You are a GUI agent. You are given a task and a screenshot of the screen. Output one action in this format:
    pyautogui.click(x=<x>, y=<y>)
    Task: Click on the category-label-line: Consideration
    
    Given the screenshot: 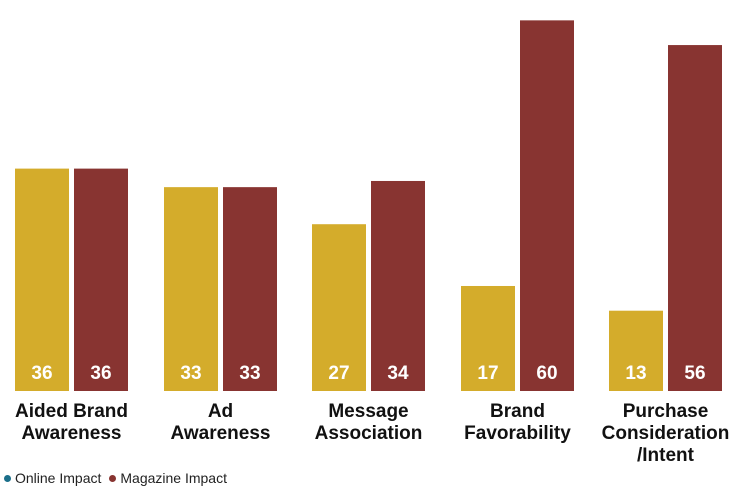 What is the action you would take?
    pyautogui.click(x=666, y=433)
    